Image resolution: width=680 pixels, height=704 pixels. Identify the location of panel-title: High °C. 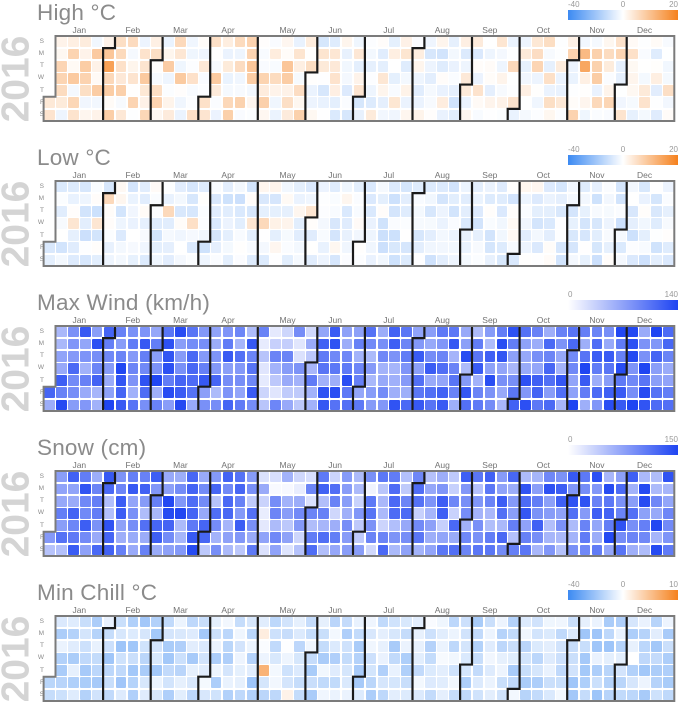
(77, 12).